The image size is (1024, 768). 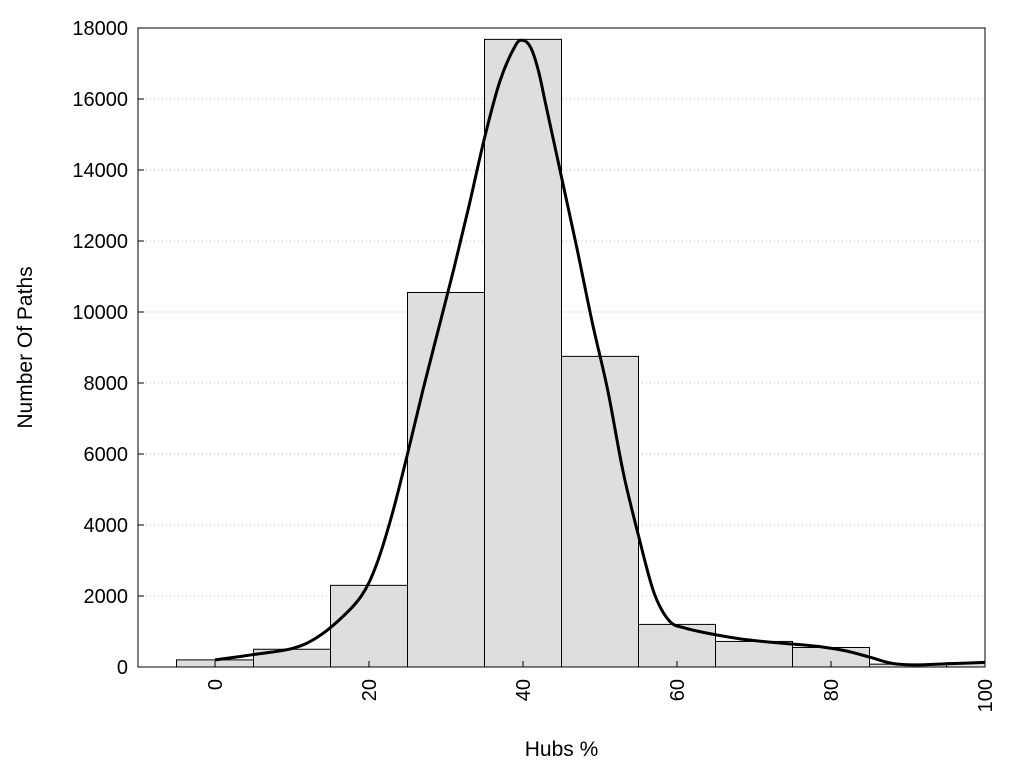 What do you see at coordinates (25, 347) in the screenshot?
I see `y-axis-label: Number Of Paths` at bounding box center [25, 347].